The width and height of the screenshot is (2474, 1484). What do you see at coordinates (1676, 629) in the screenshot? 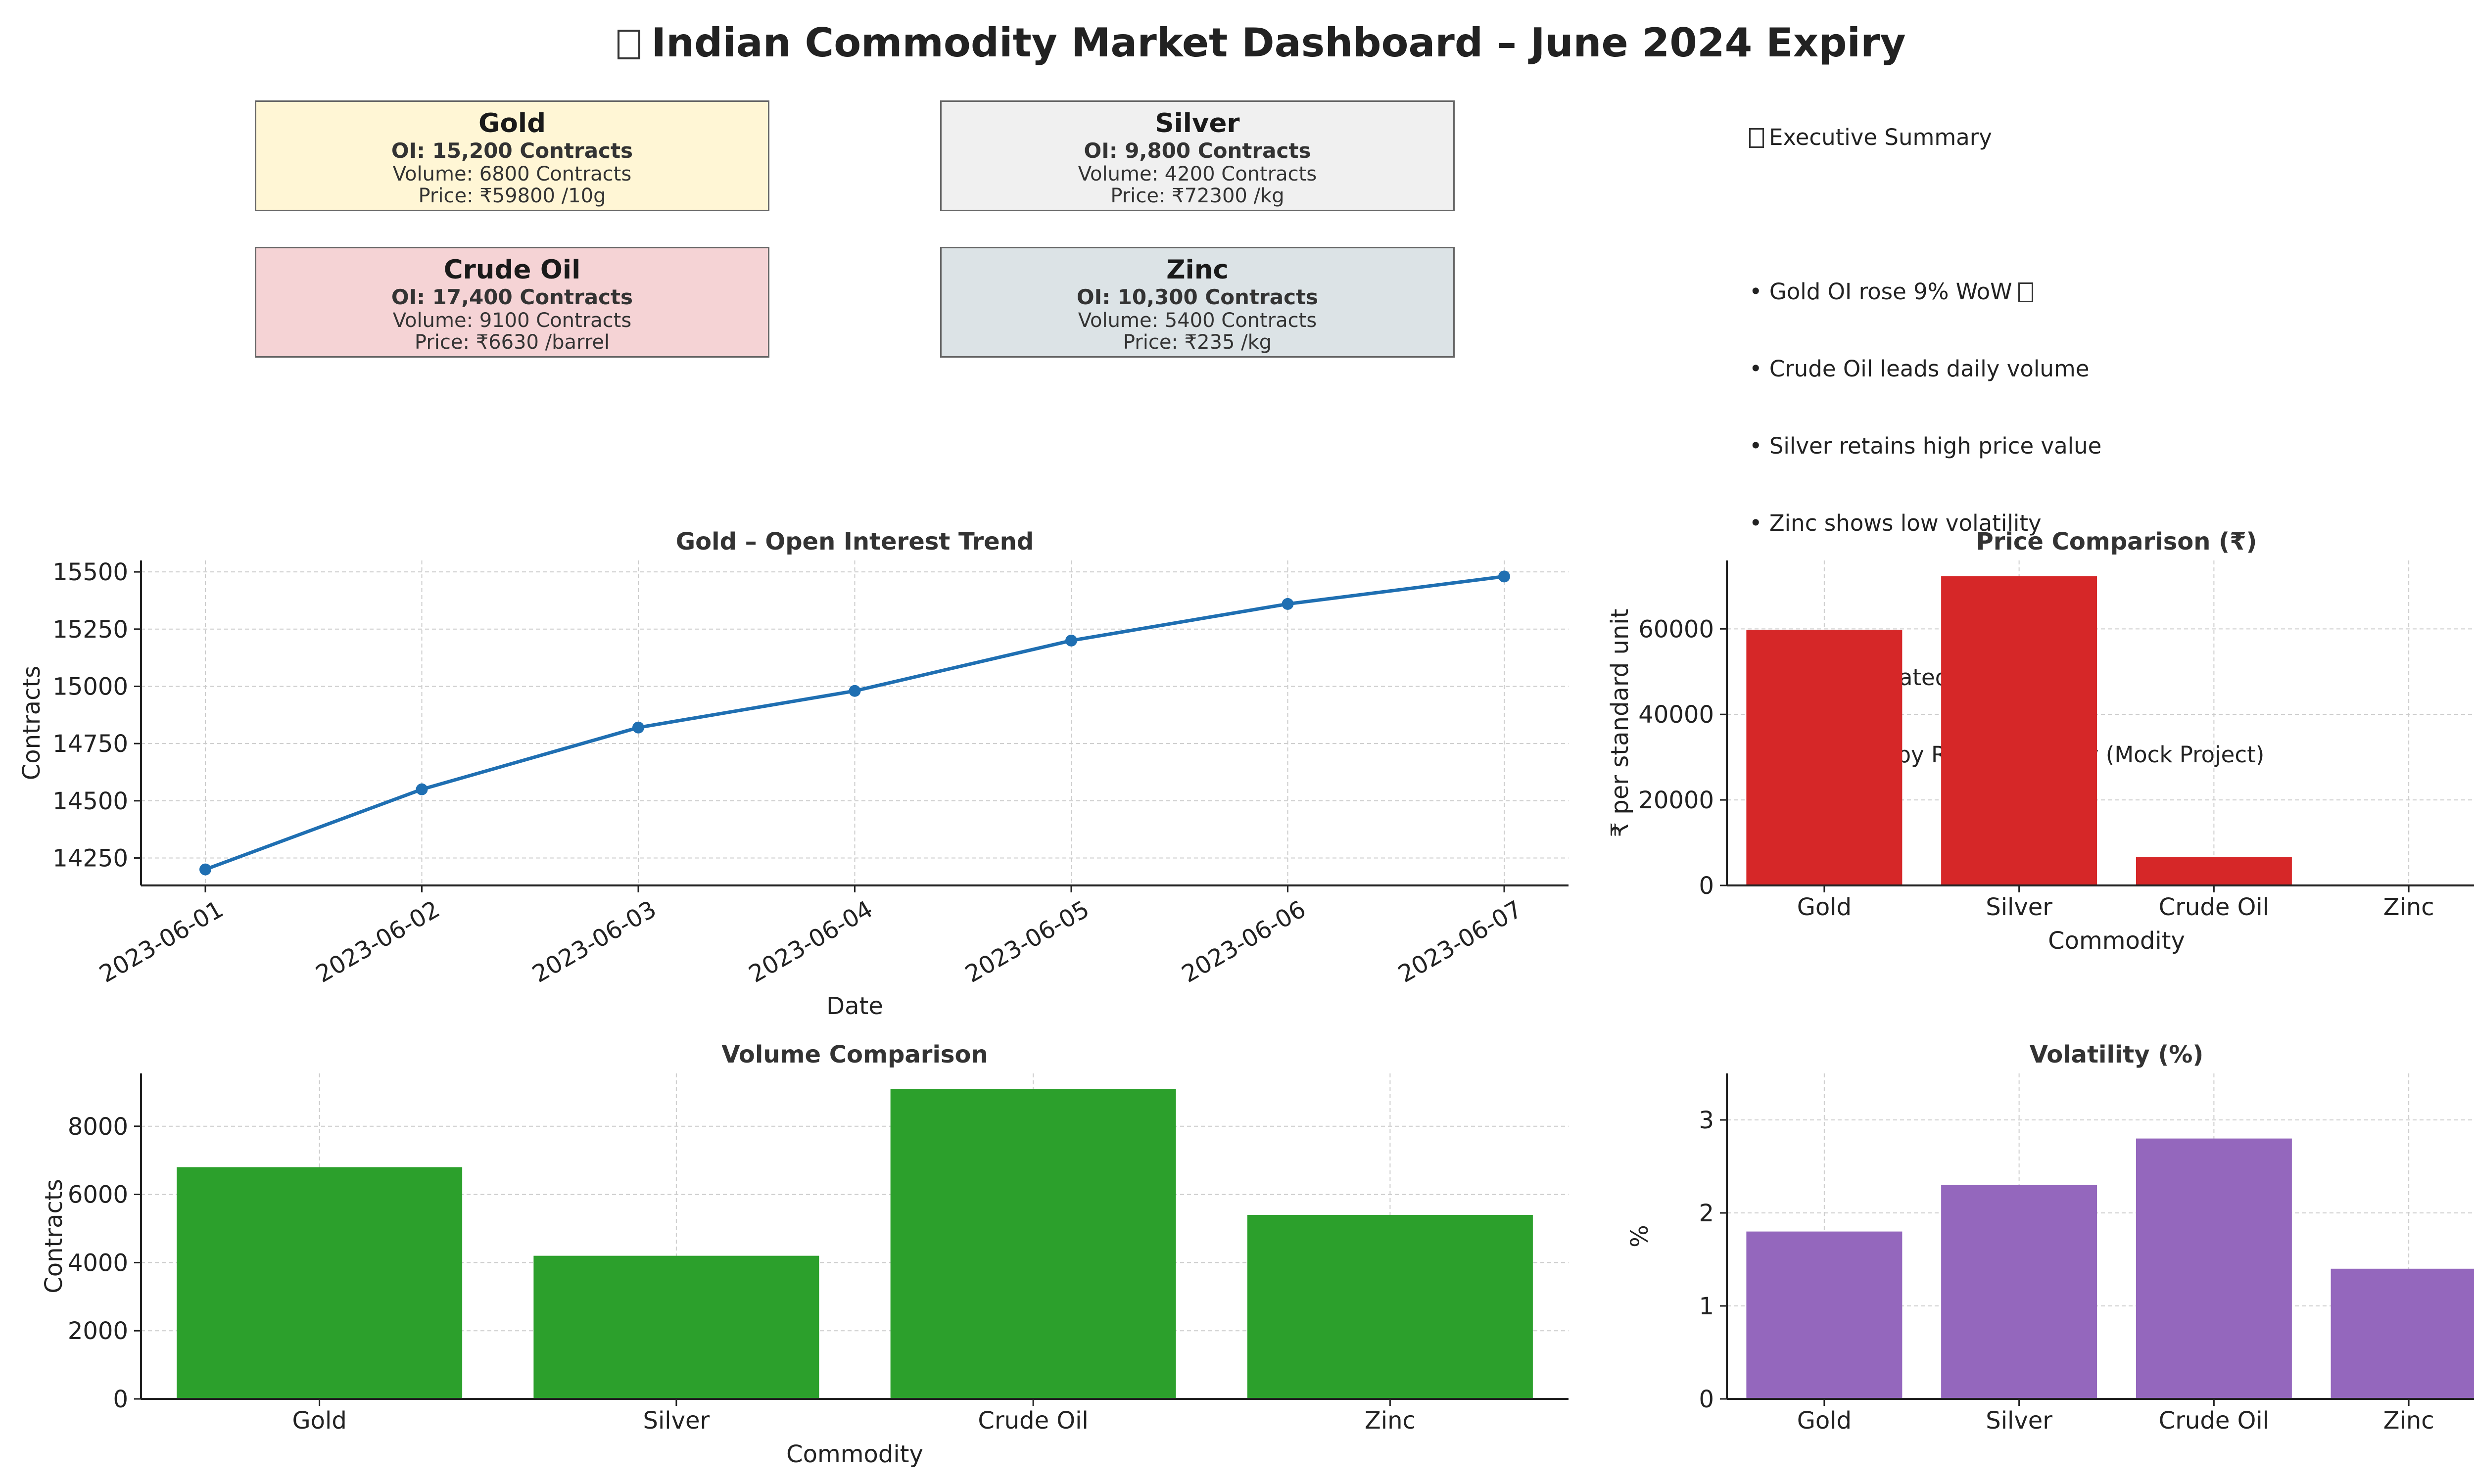
I see `y-tick-label: 60000` at bounding box center [1676, 629].